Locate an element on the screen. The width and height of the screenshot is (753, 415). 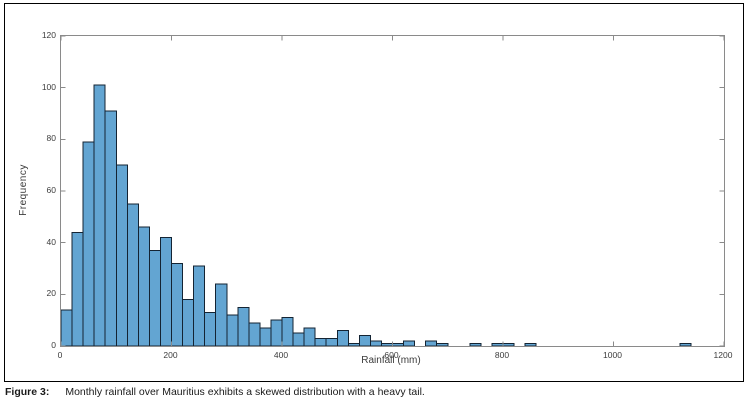
figure-caption-label: Figure 3: is located at coordinates (27, 392).